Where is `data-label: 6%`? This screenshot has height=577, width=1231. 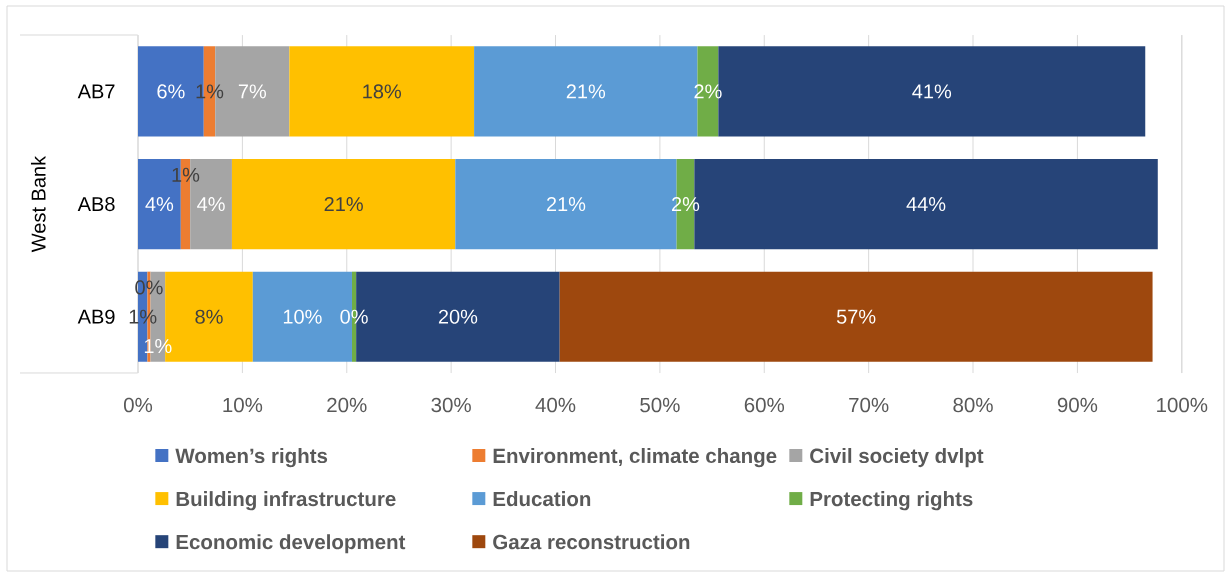 data-label: 6% is located at coordinates (171, 91).